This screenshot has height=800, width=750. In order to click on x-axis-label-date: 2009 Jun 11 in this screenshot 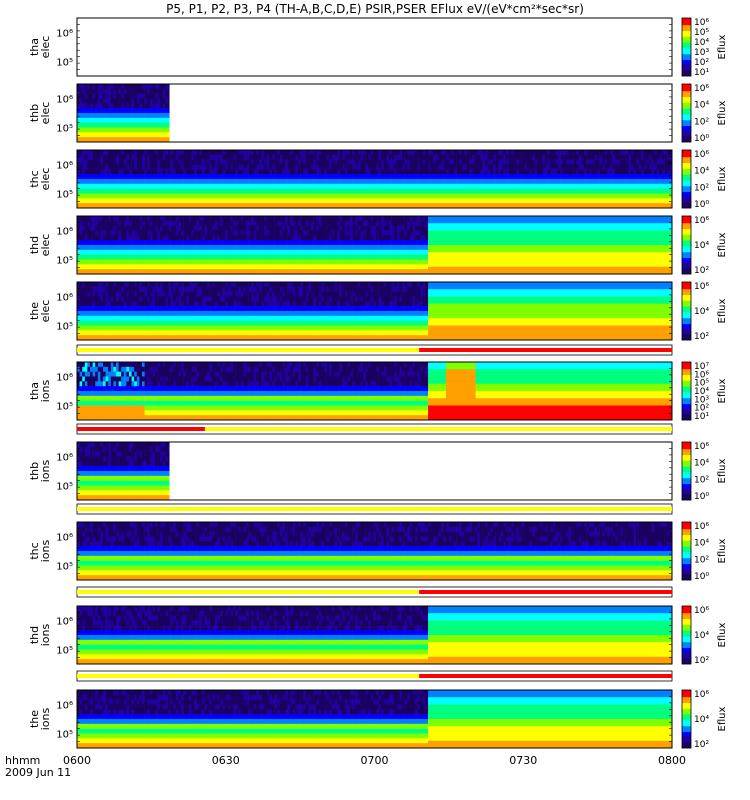, I will do `click(38, 772)`.